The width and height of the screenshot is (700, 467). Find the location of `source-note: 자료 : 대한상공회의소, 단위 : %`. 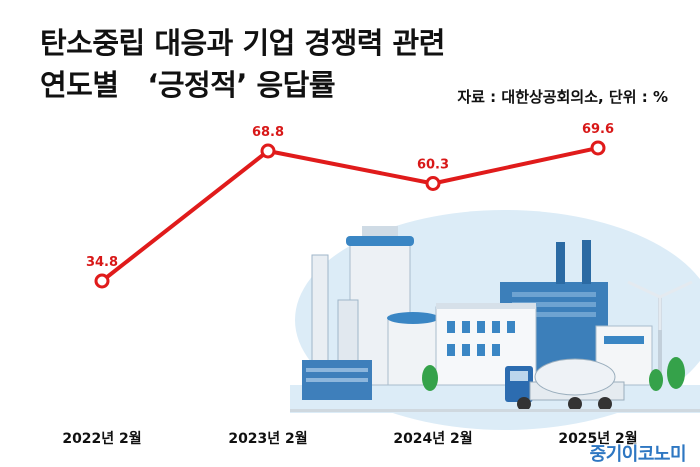

source-note: 자료 : 대한상공회의소, 단위 : % is located at coordinates (562, 97).